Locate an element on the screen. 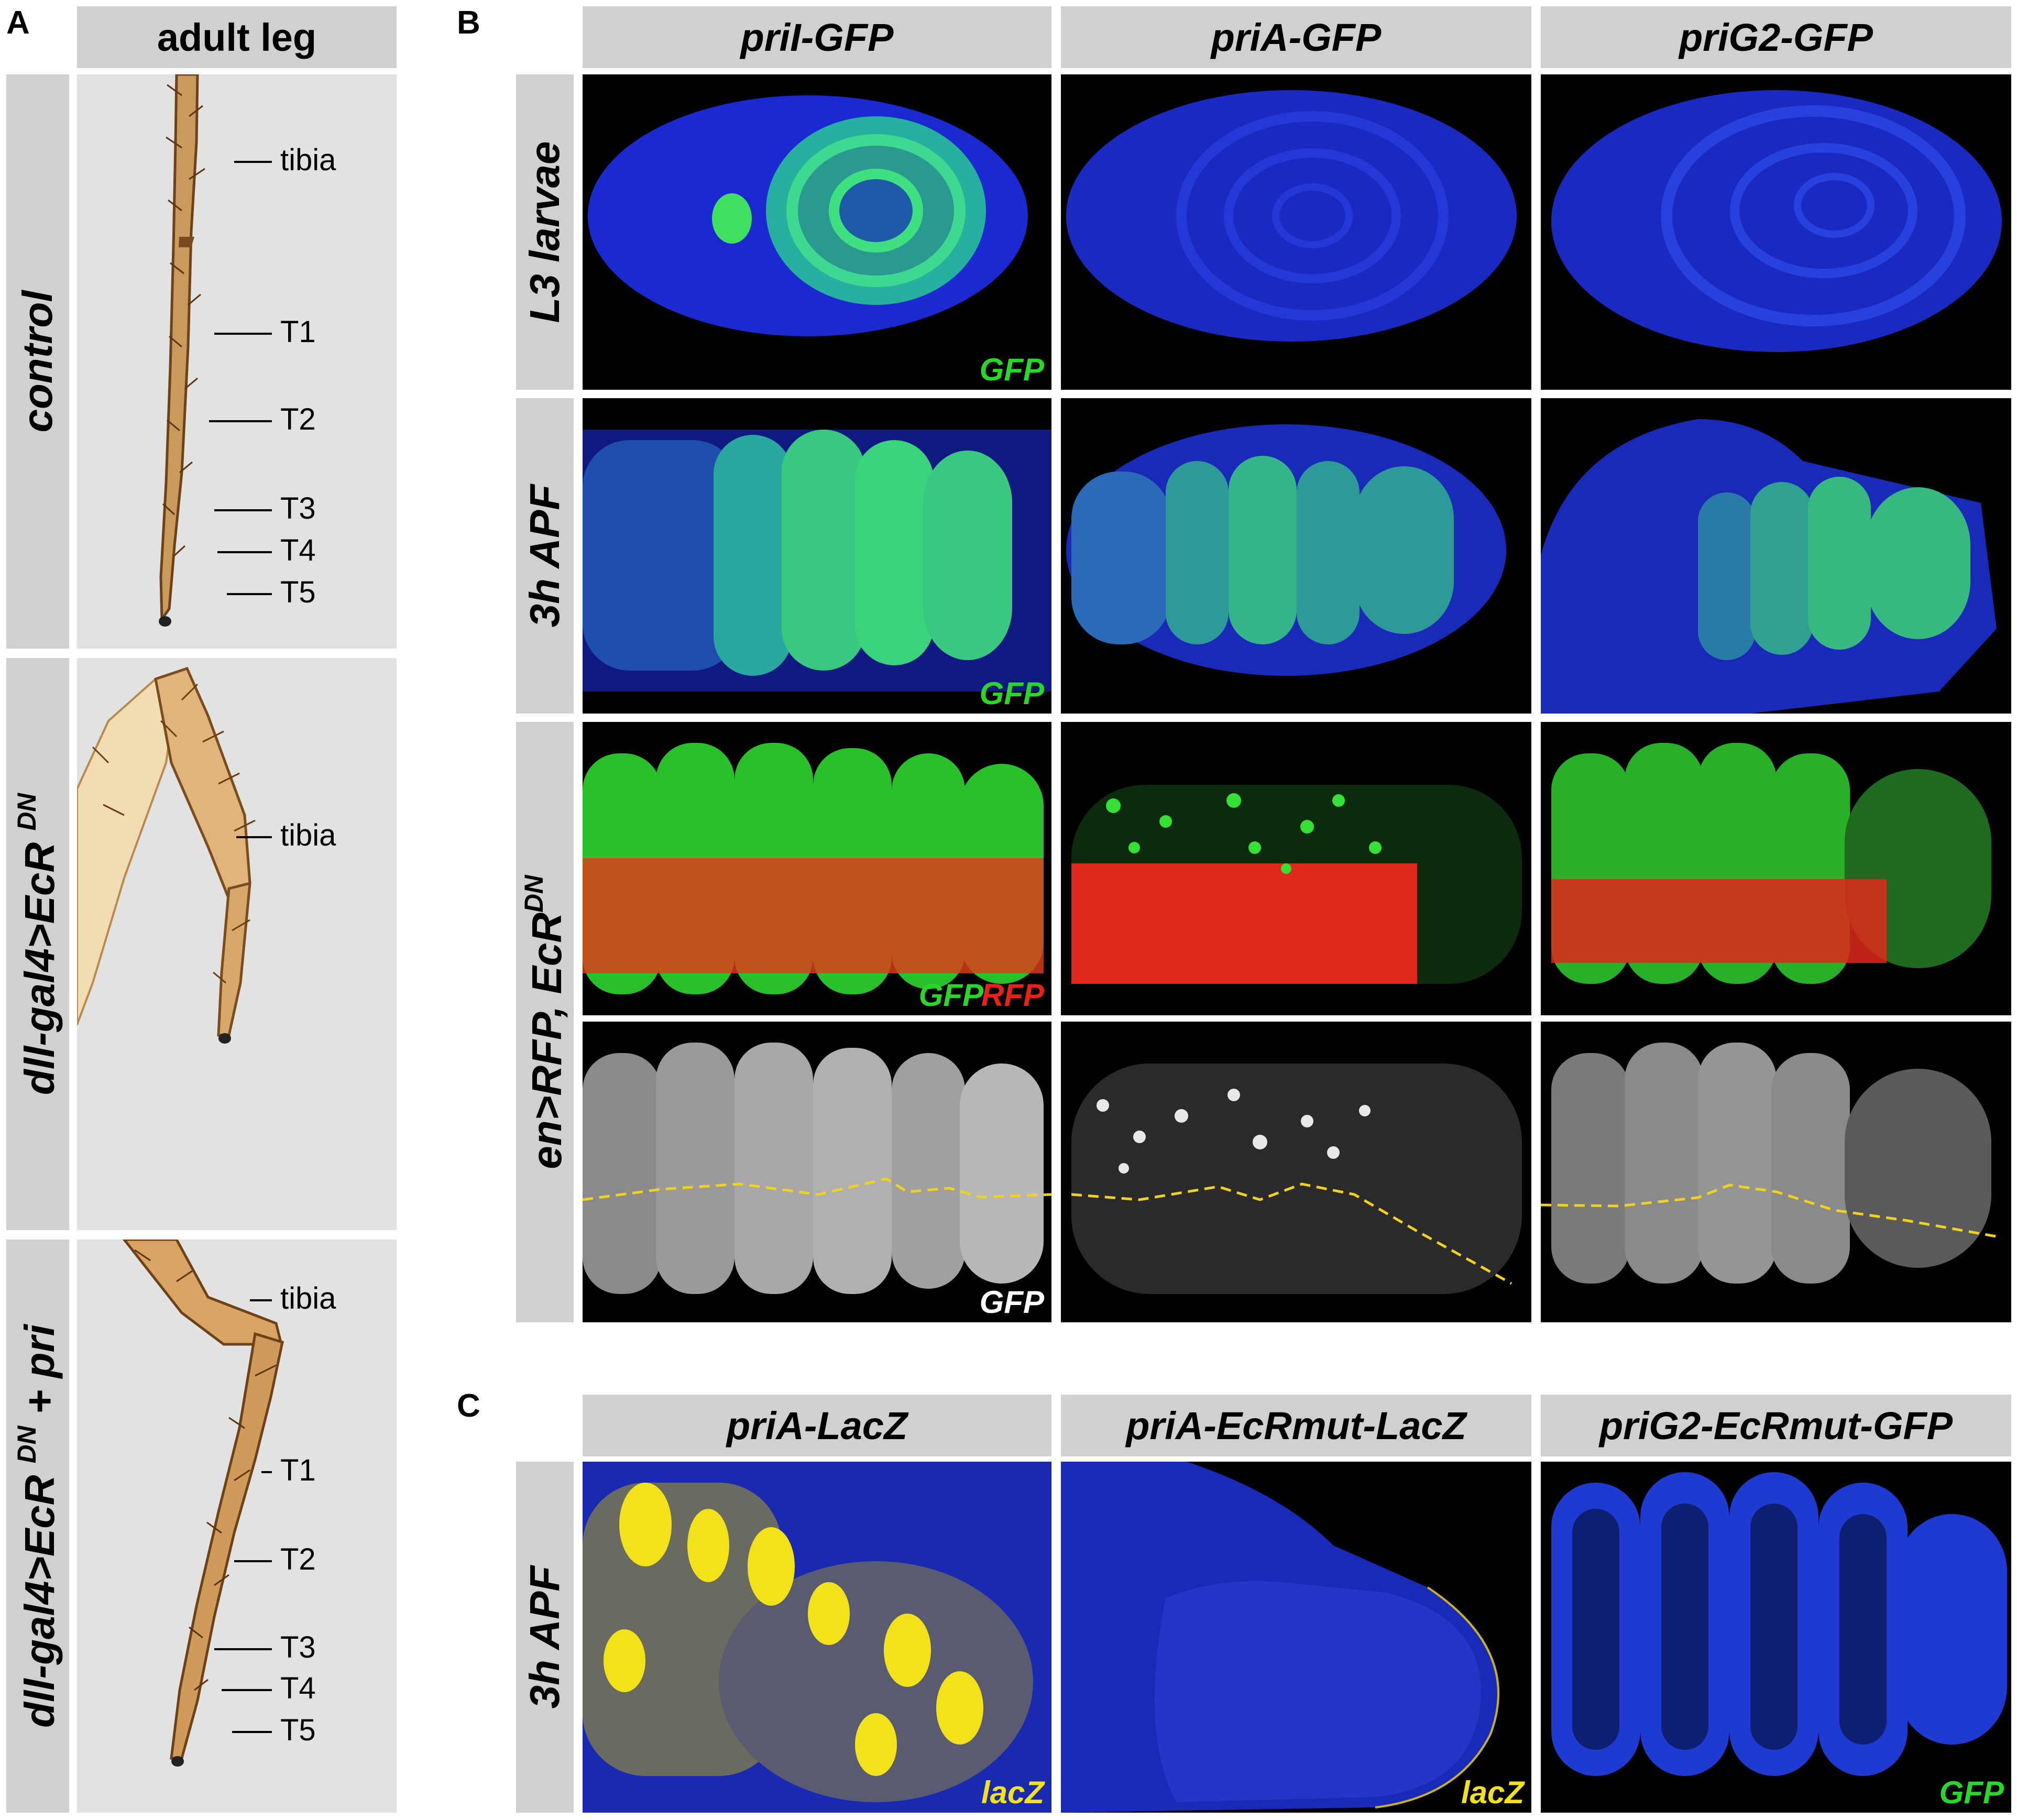  tick-t4-ecr-dn-pri is located at coordinates (247, 1690).